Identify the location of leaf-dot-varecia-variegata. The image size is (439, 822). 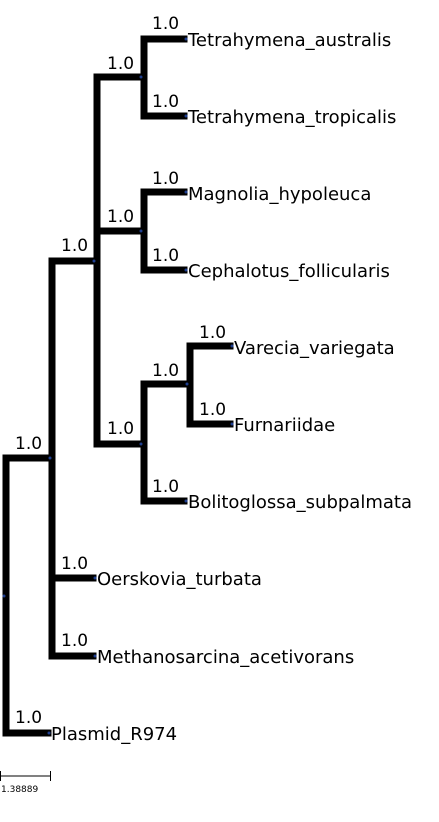
(232, 346).